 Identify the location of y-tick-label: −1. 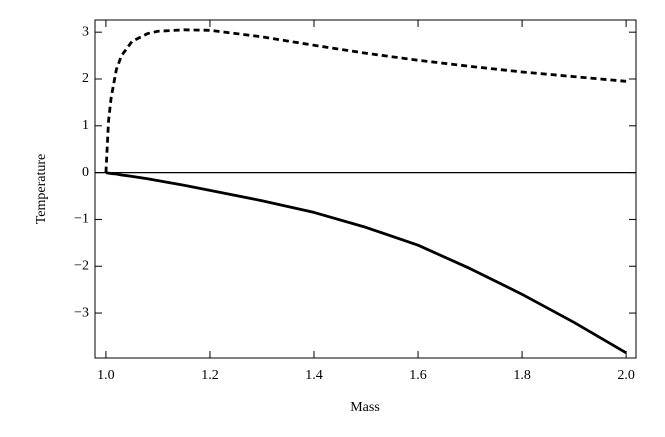
(81, 219).